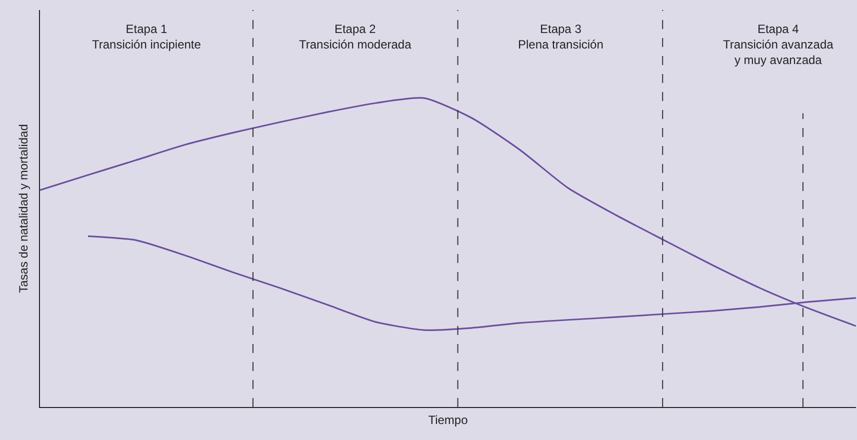 The height and width of the screenshot is (440, 857). Describe the element at coordinates (23, 208) in the screenshot. I see `y-axis-title: Tasas de natalidad y mortalidad` at that location.